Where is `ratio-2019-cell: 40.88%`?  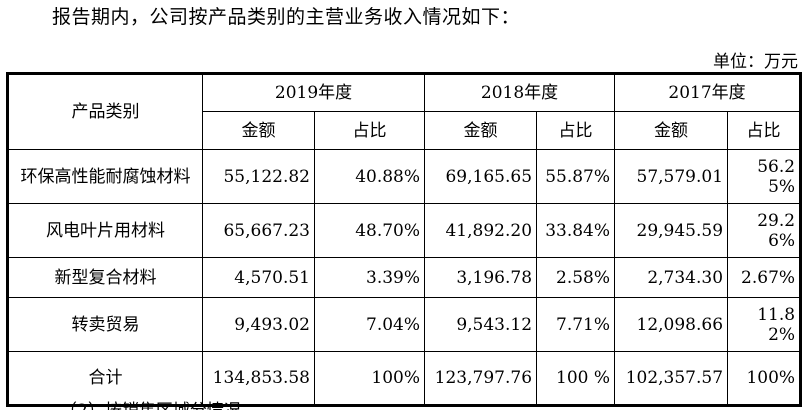 ratio-2019-cell: 40.88% is located at coordinates (369, 176).